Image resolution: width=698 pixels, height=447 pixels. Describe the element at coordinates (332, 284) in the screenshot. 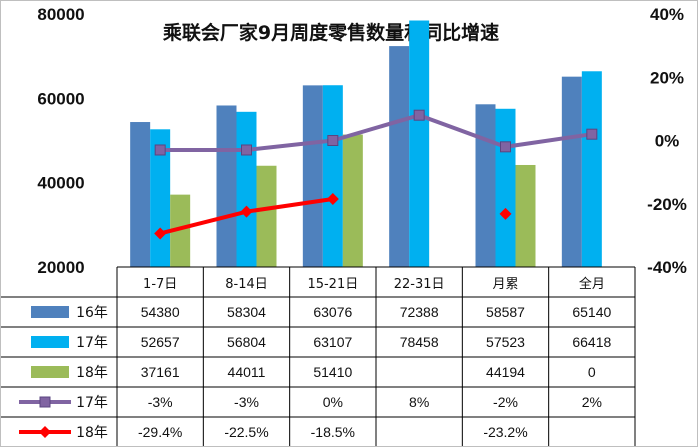

I see `category-label: 15-21日` at that location.